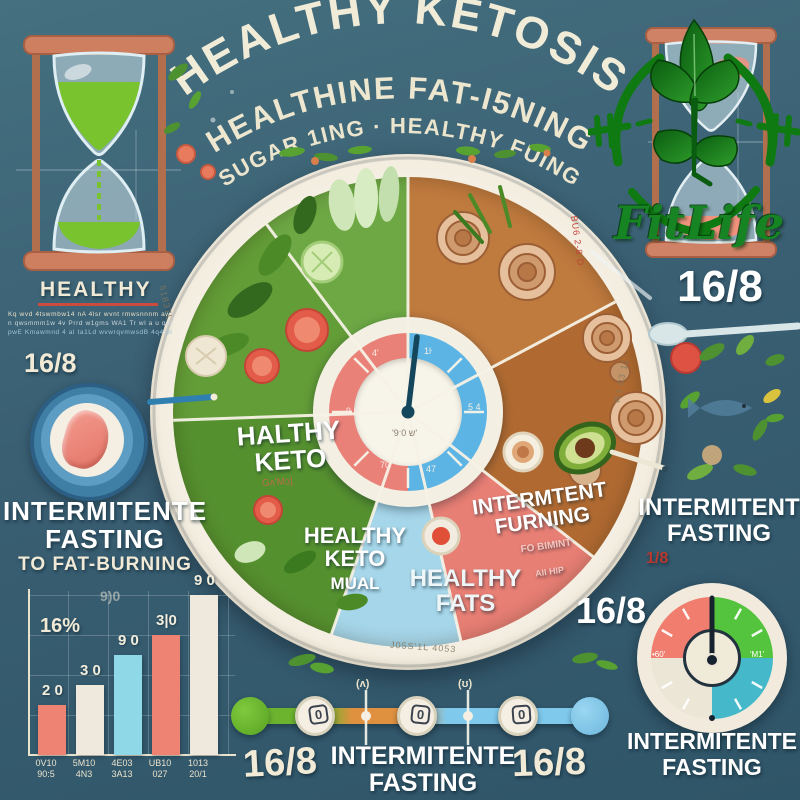 The width and height of the screenshot is (800, 800). Describe the element at coordinates (408, 412) in the screenshot. I see `clock-face` at that location.